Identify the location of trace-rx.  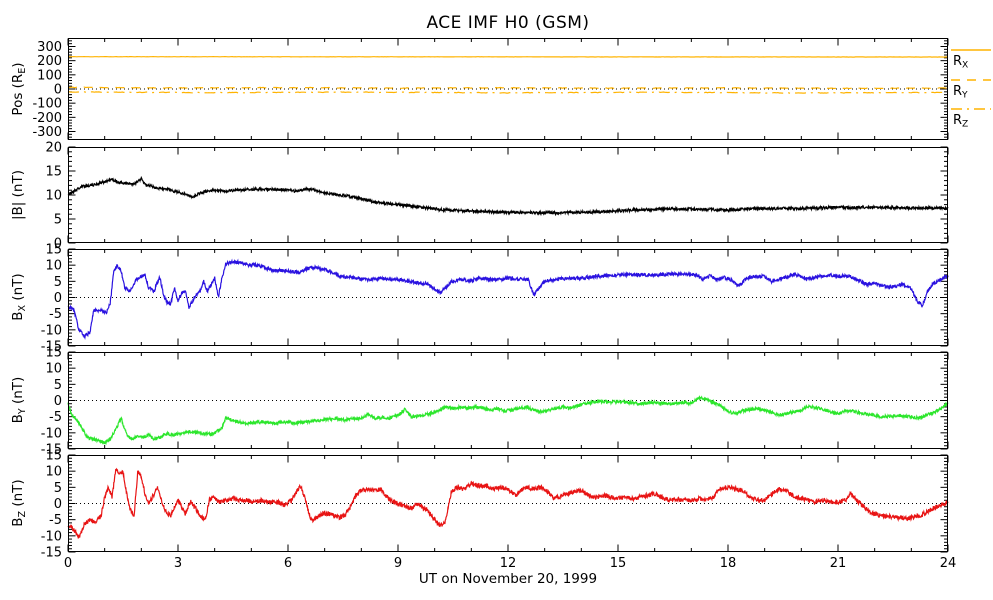
(508, 56).